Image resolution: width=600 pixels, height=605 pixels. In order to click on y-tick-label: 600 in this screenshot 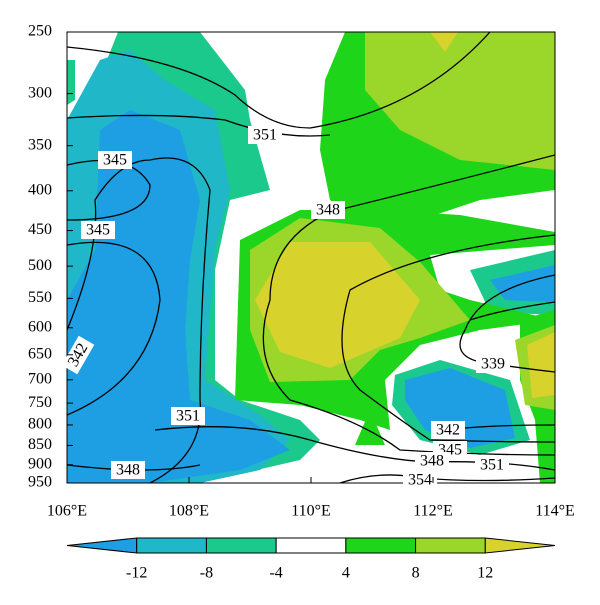, I will do `click(40, 326)`.